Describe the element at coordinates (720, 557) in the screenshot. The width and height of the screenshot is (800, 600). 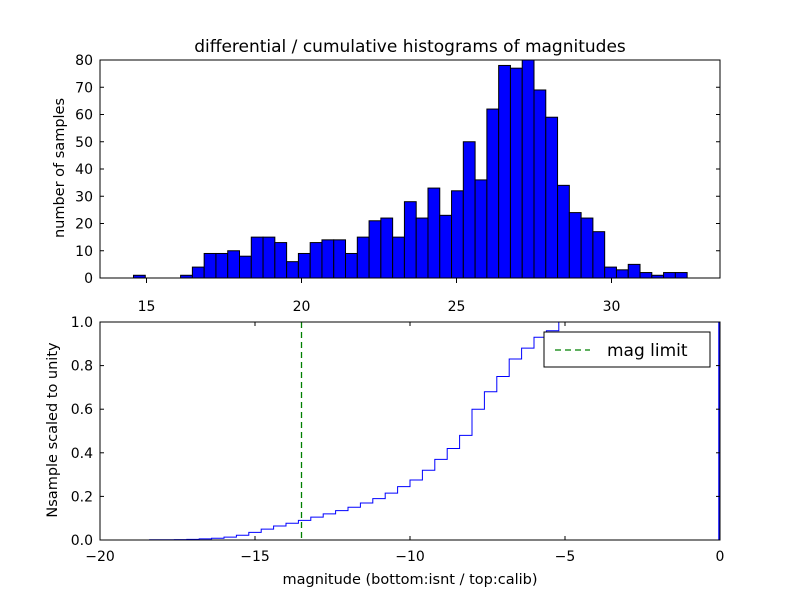
I see `cumulative-xtick-label: 0` at that location.